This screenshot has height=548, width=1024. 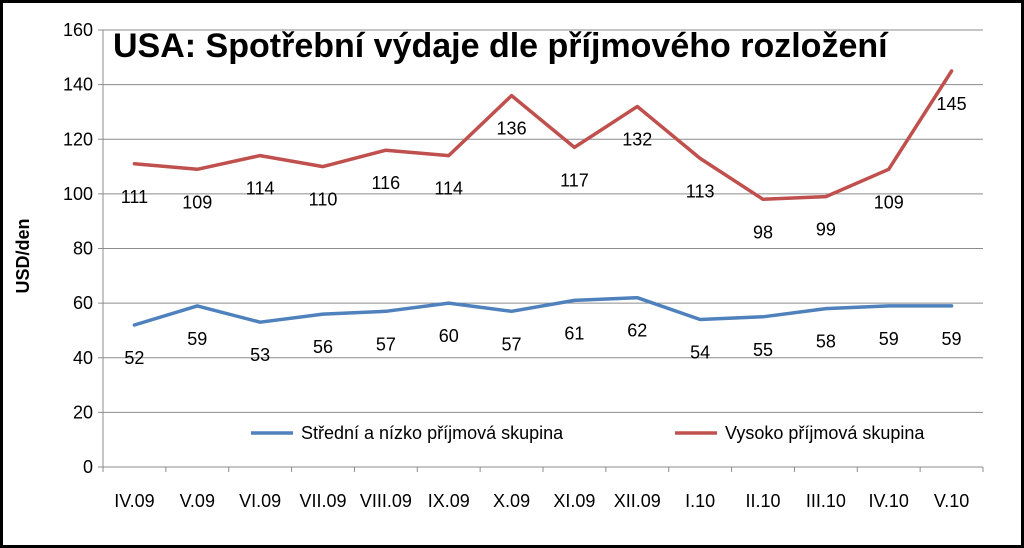 What do you see at coordinates (323, 347) in the screenshot?
I see `data-label: 56` at bounding box center [323, 347].